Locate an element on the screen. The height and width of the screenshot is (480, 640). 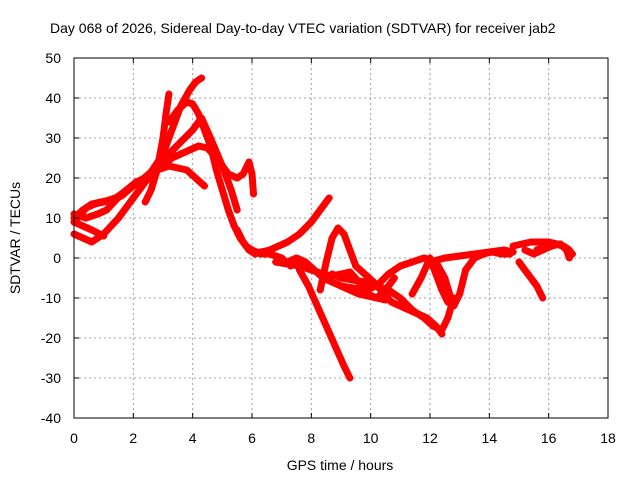
y-tick-label: -40 is located at coordinates (51, 418).